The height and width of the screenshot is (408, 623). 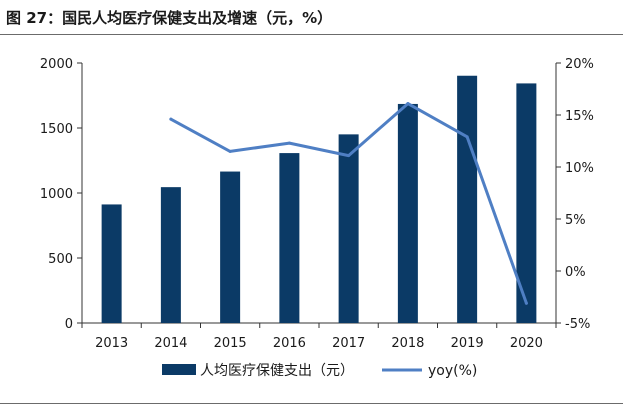 I want to click on yoy-point-2017, so click(x=349, y=156).